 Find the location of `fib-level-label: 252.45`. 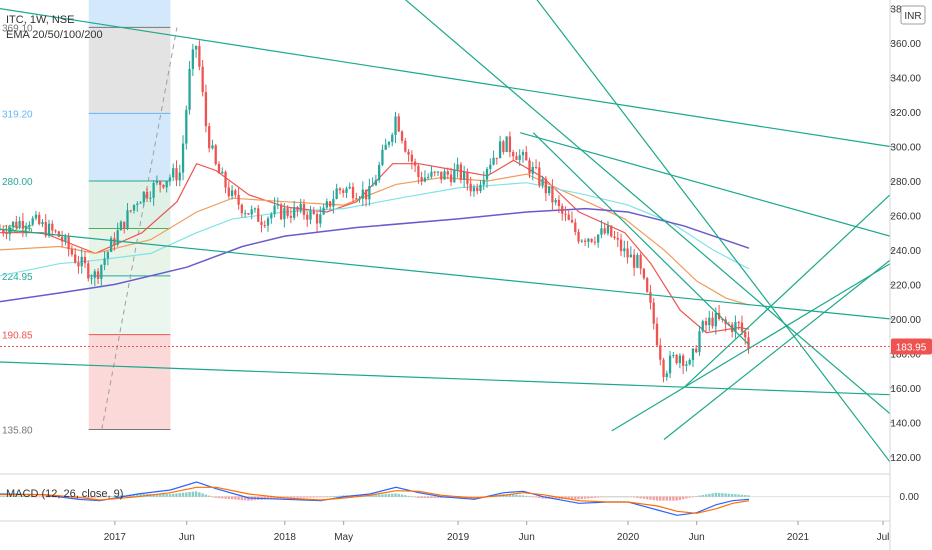

fib-level-label: 252.45 is located at coordinates (17, 229).